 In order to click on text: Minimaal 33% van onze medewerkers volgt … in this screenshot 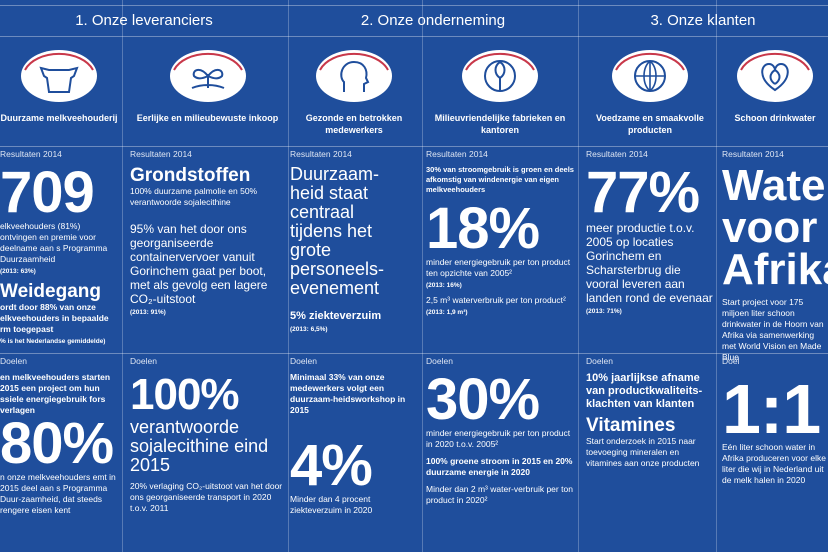, I will do `click(348, 393)`.